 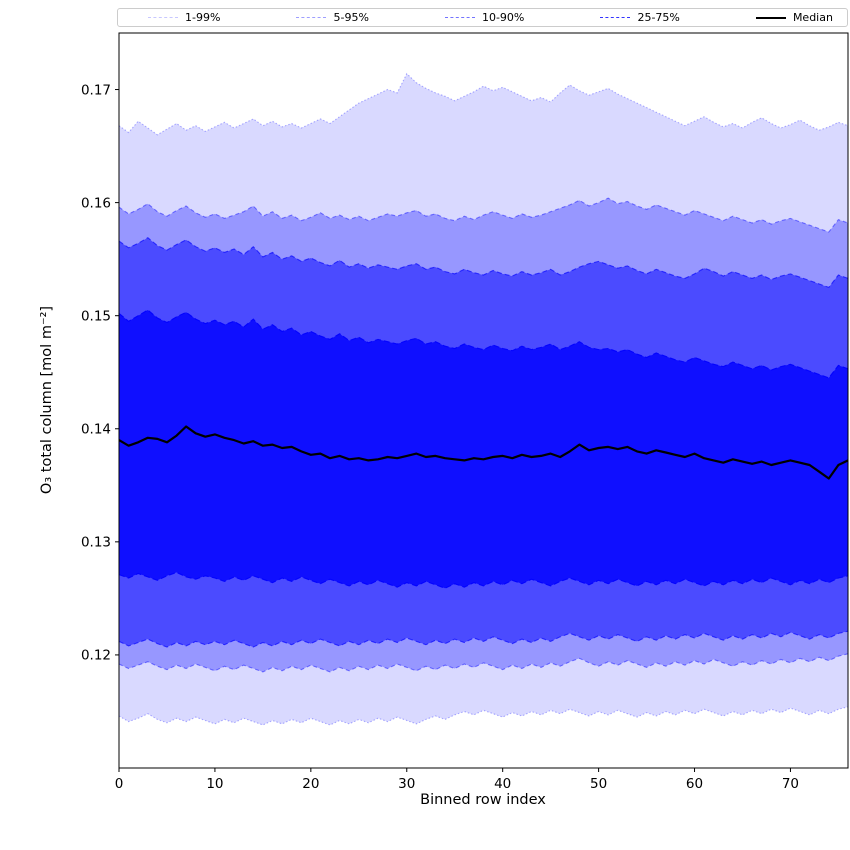 What do you see at coordinates (96, 430) in the screenshot?
I see `y-tick-label: 0.14` at bounding box center [96, 430].